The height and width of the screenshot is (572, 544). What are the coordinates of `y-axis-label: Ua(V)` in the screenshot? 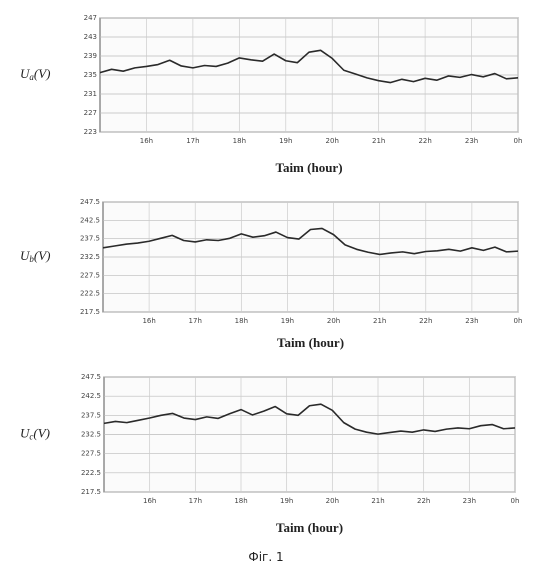 It's located at (35, 74).